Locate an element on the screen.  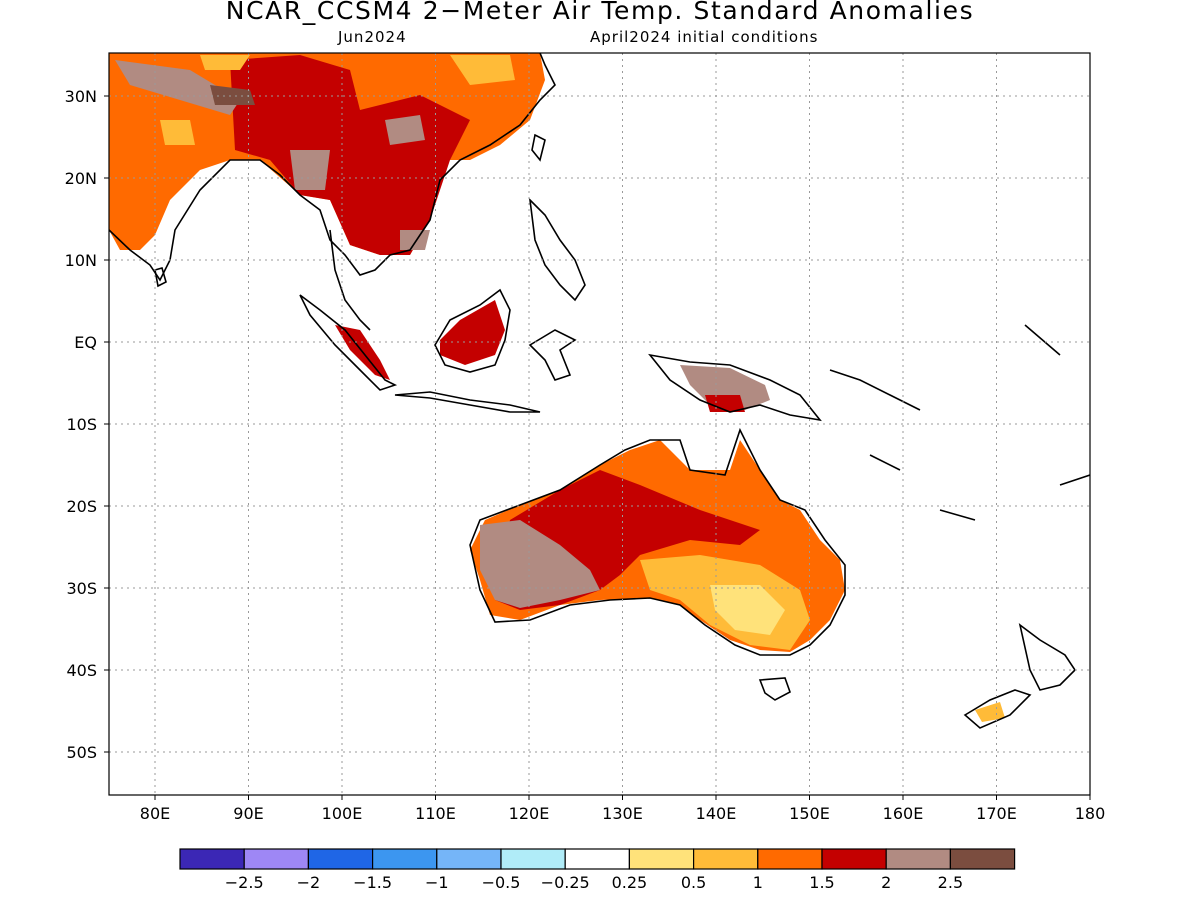
forecast-month: Jun2024 is located at coordinates (372, 37).